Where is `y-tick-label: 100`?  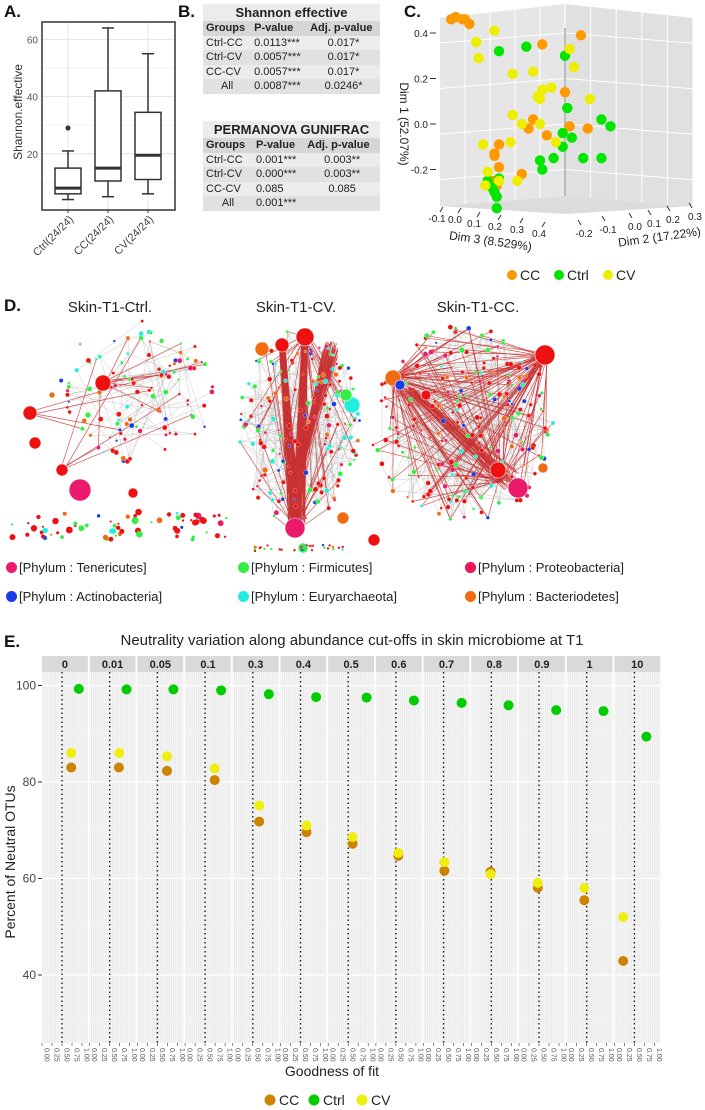 y-tick-label: 100 is located at coordinates (26, 686).